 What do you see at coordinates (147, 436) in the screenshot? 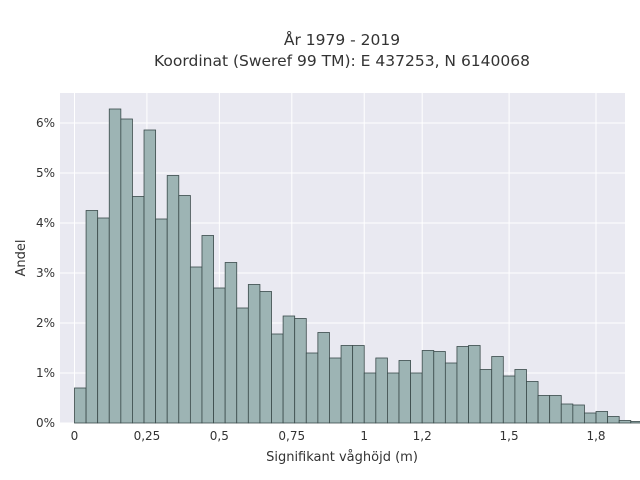
I see `x-tick-label: 0,25` at bounding box center [147, 436].